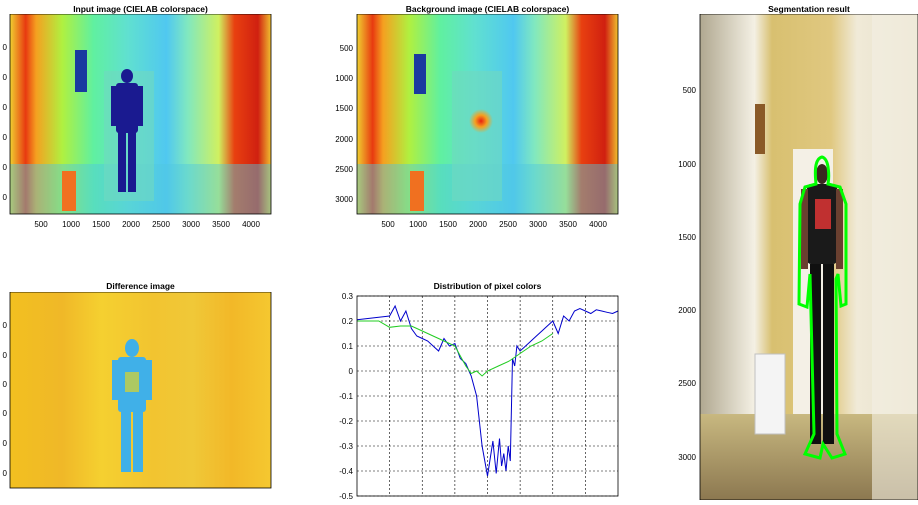 The width and height of the screenshot is (918, 505). What do you see at coordinates (137, 390) in the screenshot?
I see `difference-image-axes: 0 0 0 0 0 0` at bounding box center [137, 390].